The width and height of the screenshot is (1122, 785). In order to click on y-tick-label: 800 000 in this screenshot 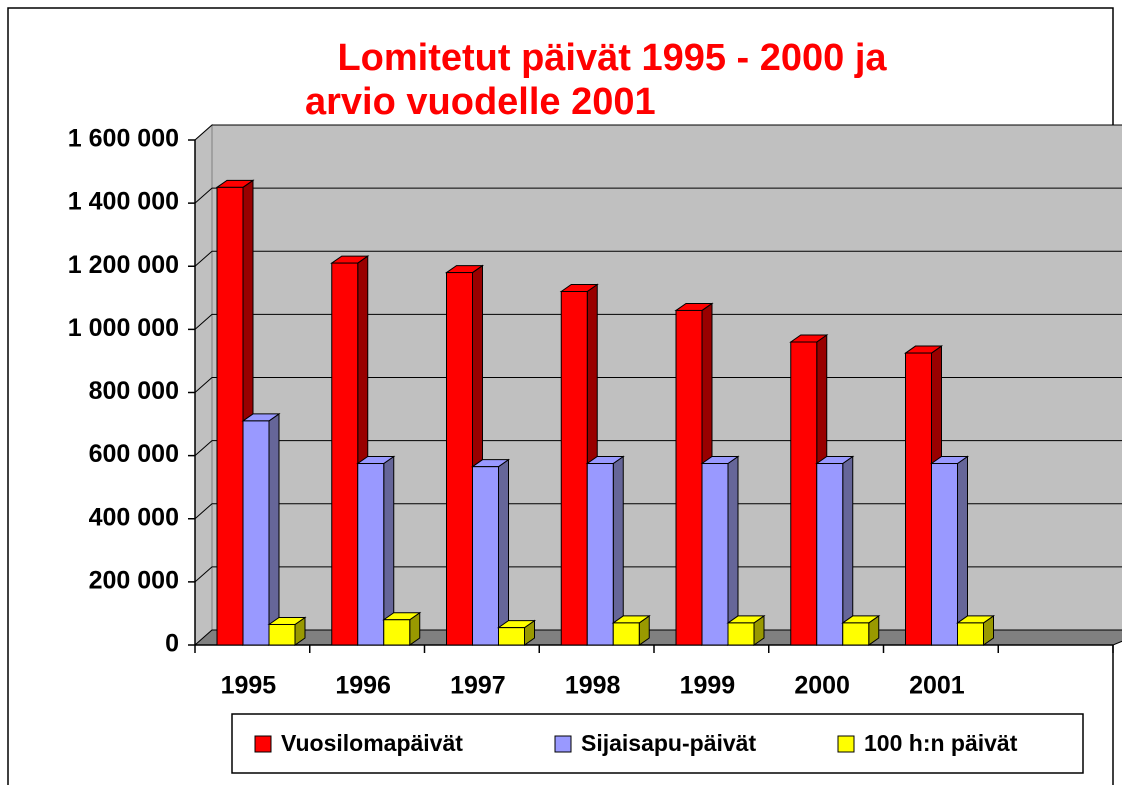, I will do `click(134, 391)`.